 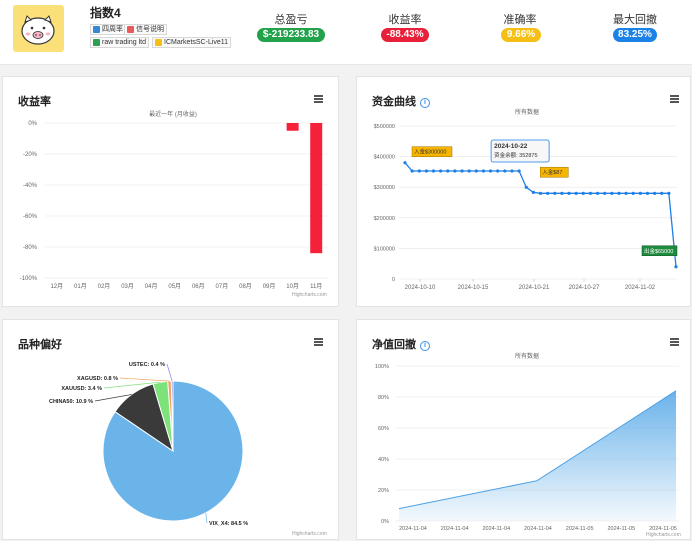 What do you see at coordinates (420, 288) in the screenshot?
I see `x-tick-label: 2024-10-10` at bounding box center [420, 288].